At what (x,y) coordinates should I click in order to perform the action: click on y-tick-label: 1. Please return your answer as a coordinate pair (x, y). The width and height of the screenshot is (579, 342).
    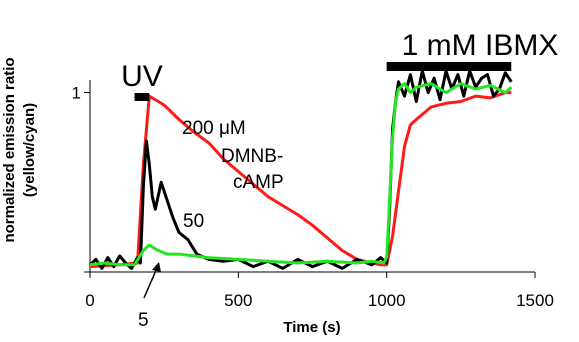
    Looking at the image, I should click on (76, 93).